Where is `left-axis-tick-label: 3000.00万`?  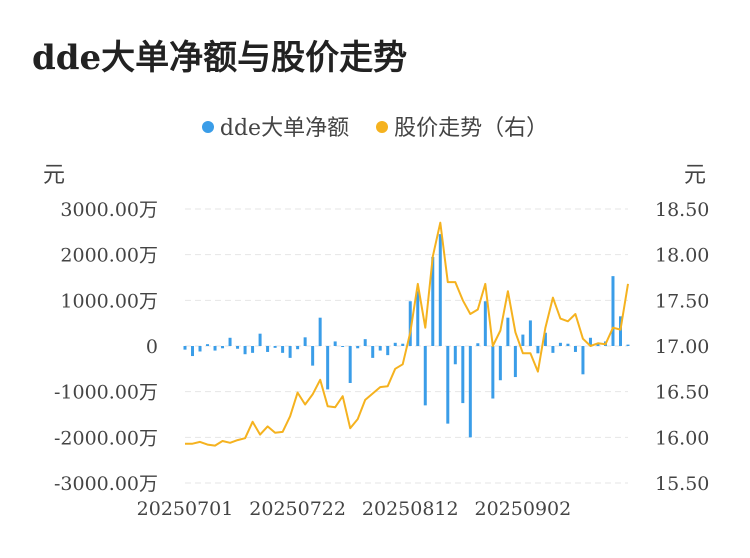
left-axis-tick-label: 3000.00万 is located at coordinates (109, 210).